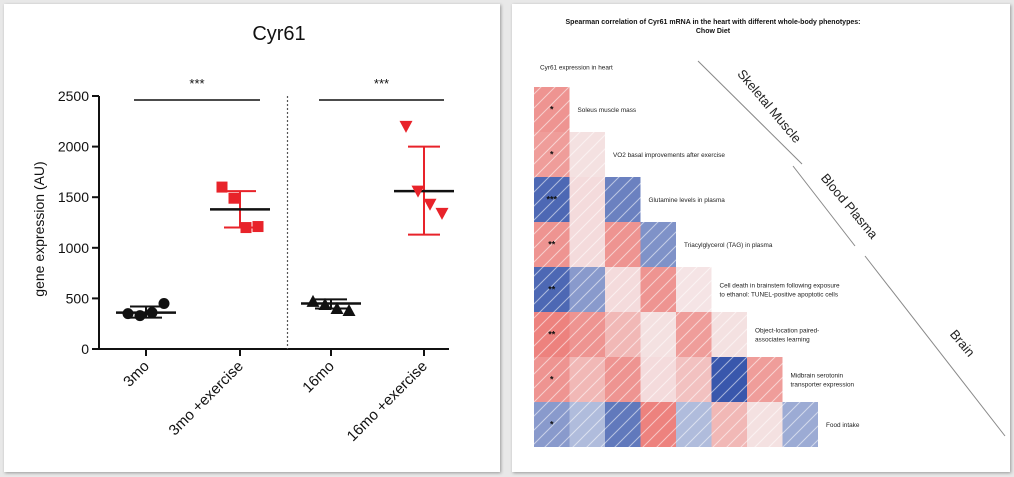 The width and height of the screenshot is (1014, 477). What do you see at coordinates (318, 377) in the screenshot?
I see `x-category-label: 16mo` at bounding box center [318, 377].